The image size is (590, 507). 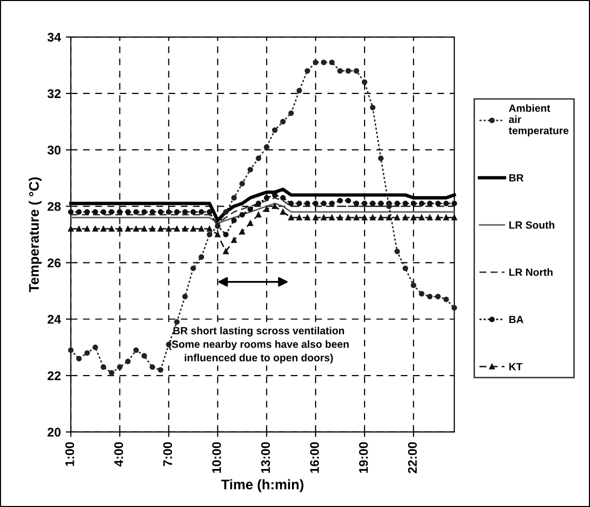 I want to click on y-tick-label: 32, so click(x=54, y=93).